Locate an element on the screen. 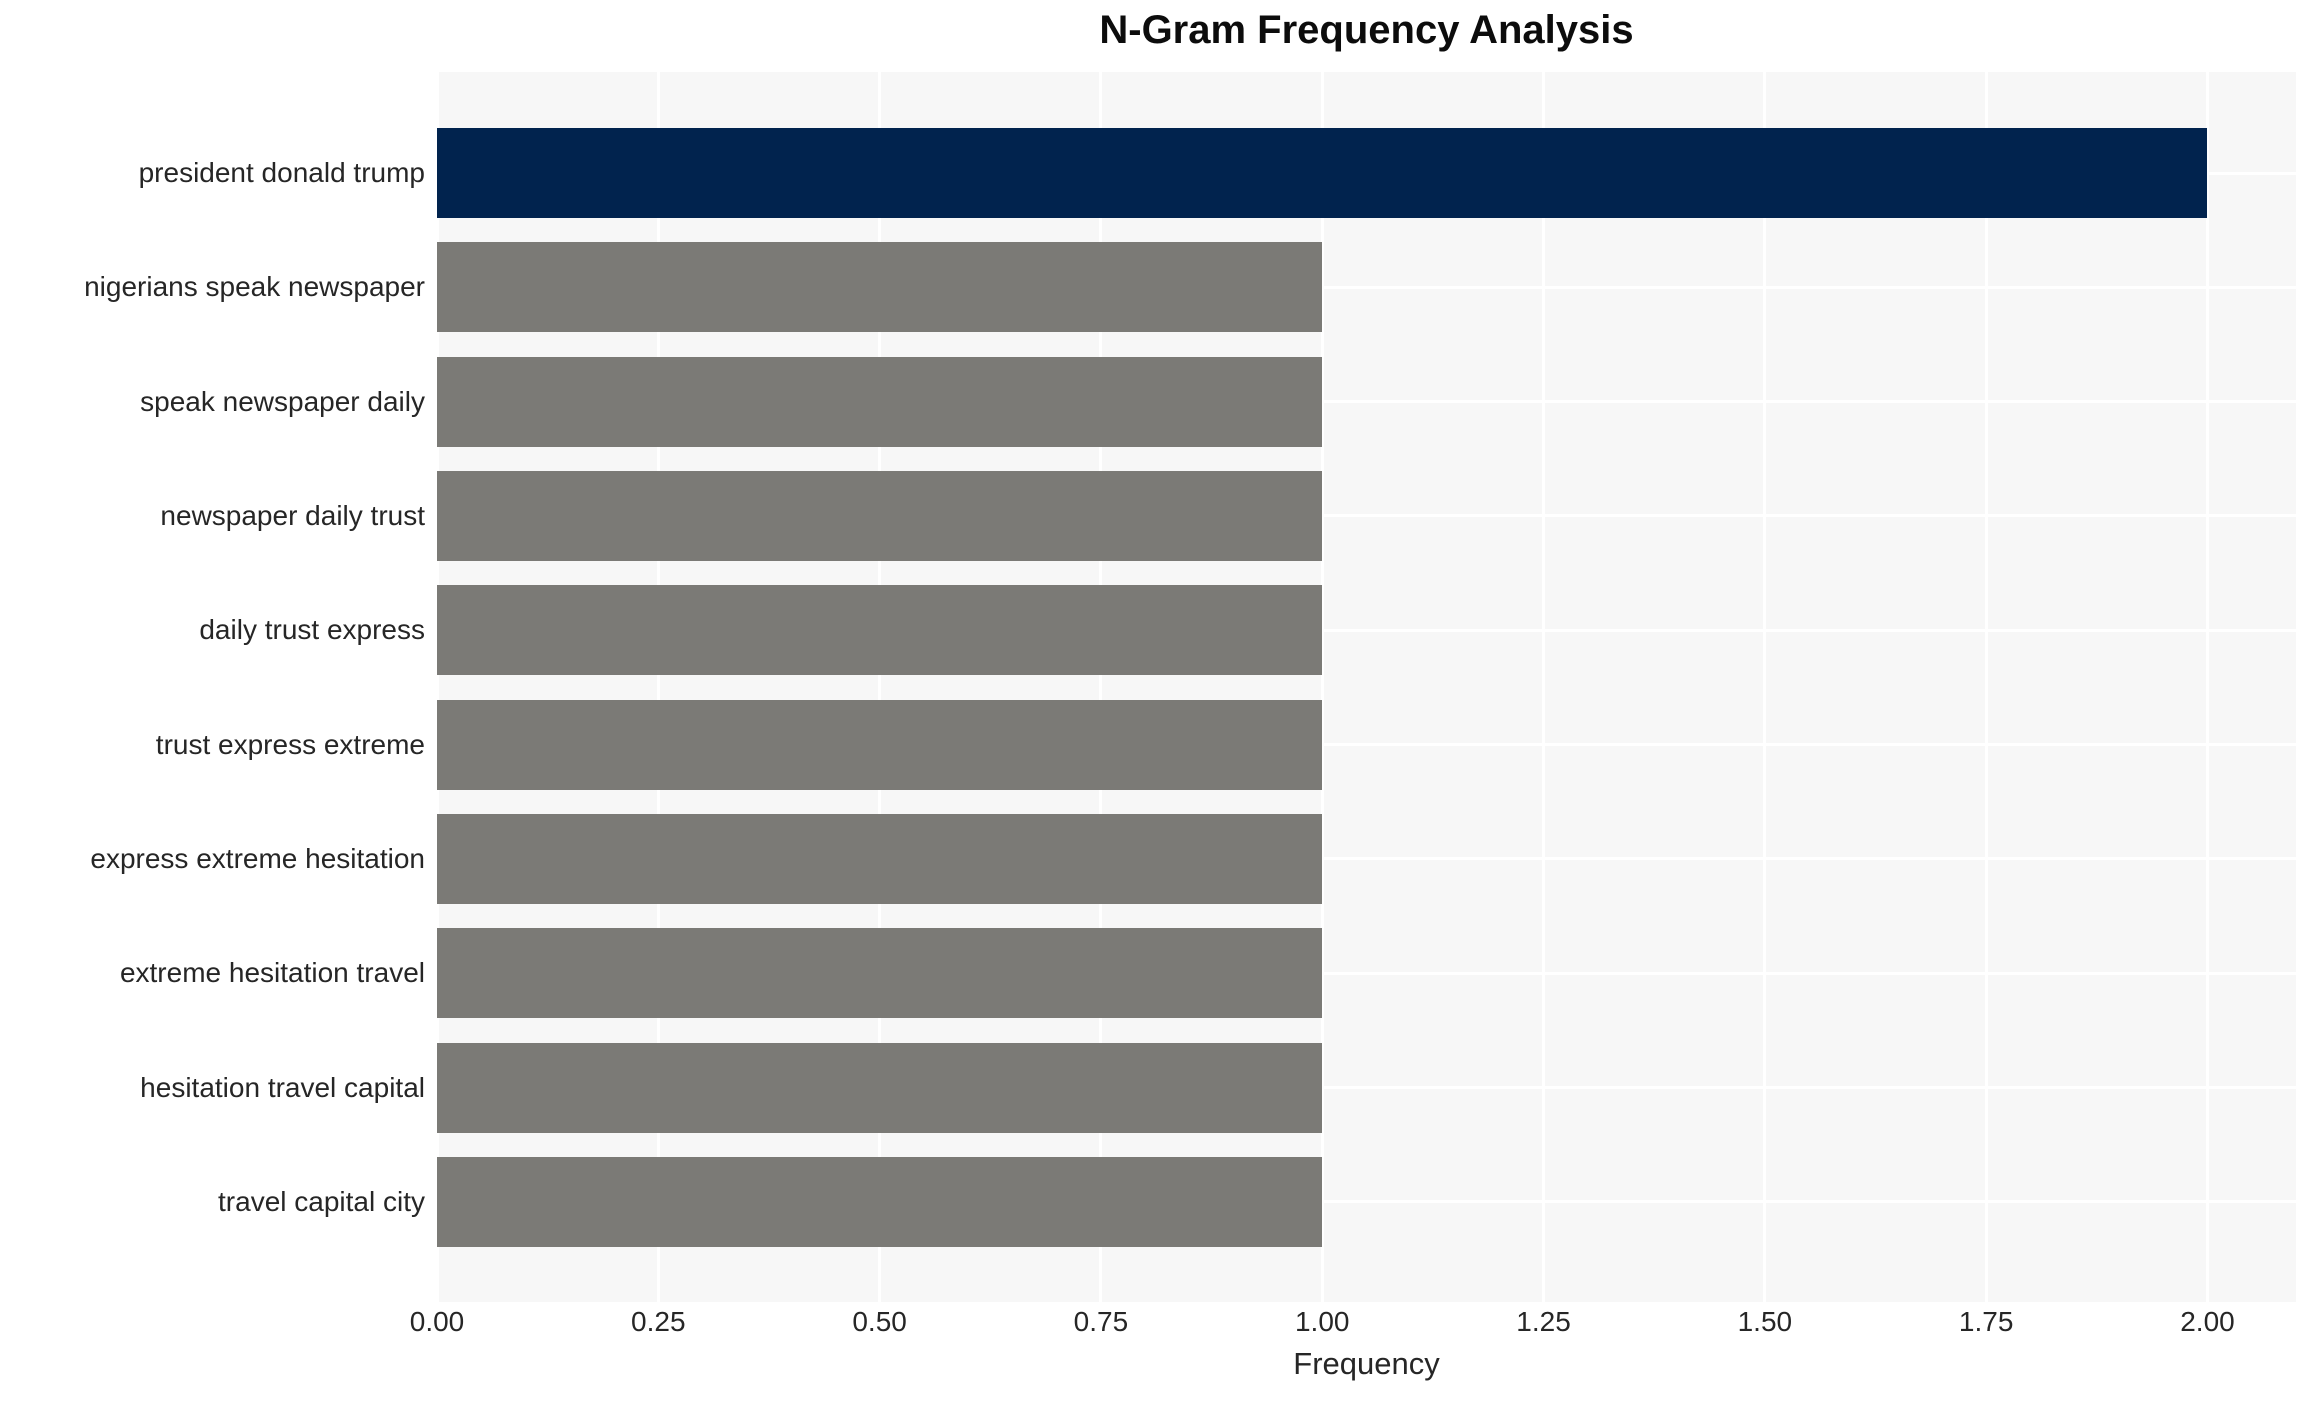 The width and height of the screenshot is (2315, 1402). x-axis-title: Frequency is located at coordinates (1366, 1363).